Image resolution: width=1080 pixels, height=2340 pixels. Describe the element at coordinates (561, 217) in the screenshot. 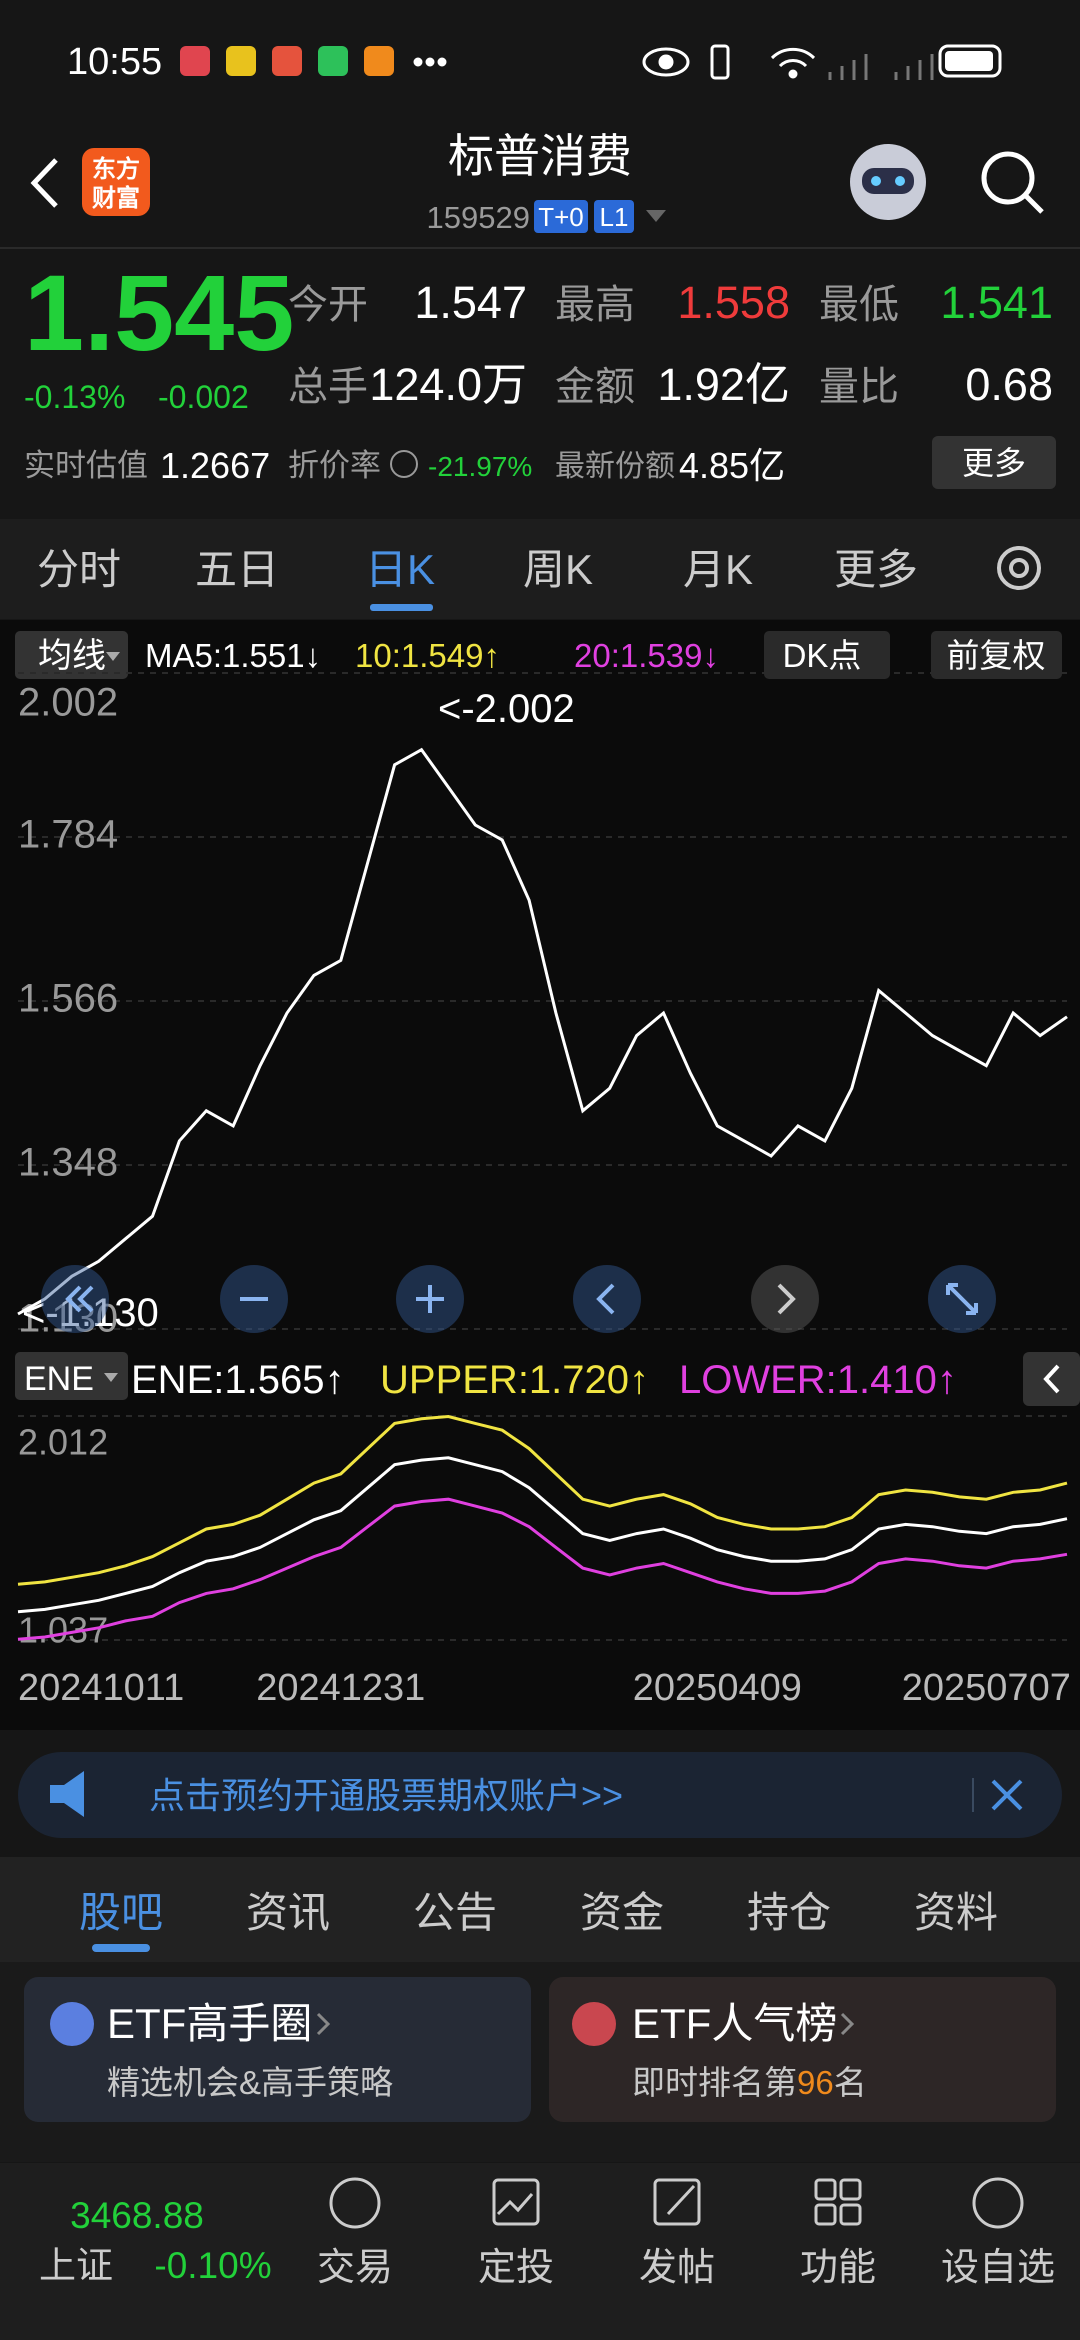

I see `badge-text: T+0` at that location.